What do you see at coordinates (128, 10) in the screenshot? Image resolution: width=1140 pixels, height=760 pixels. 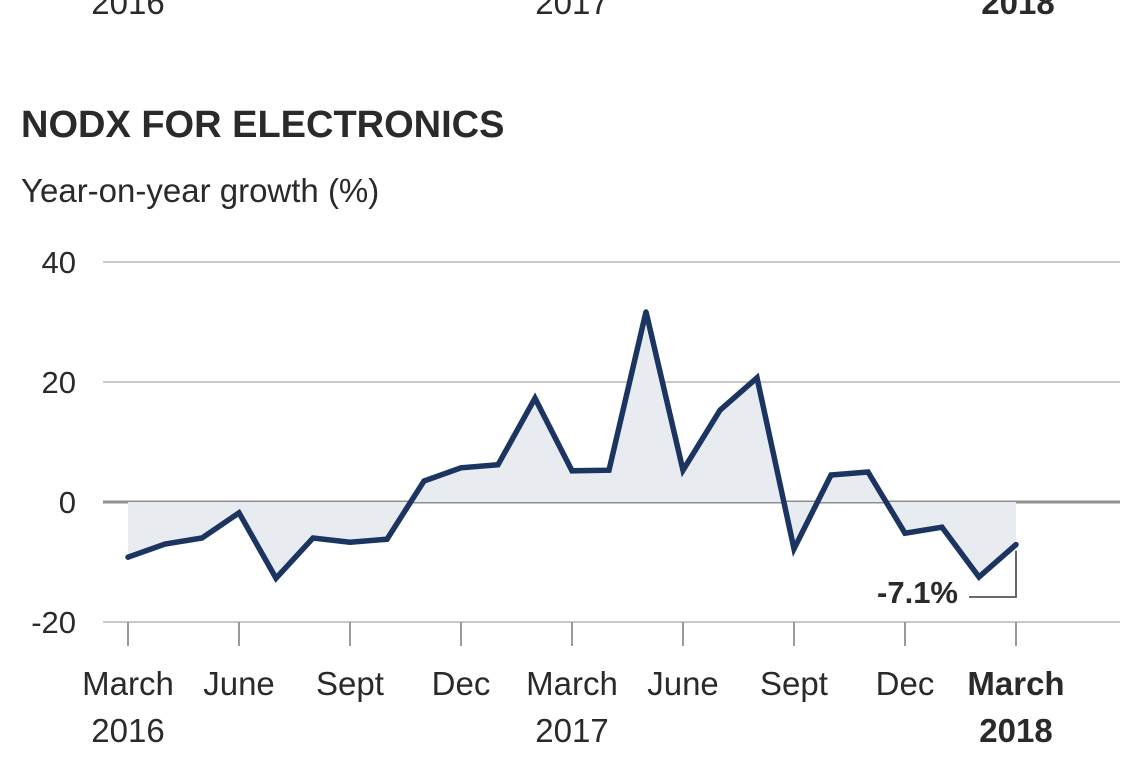 I see `top-year-2016: 2016` at bounding box center [128, 10].